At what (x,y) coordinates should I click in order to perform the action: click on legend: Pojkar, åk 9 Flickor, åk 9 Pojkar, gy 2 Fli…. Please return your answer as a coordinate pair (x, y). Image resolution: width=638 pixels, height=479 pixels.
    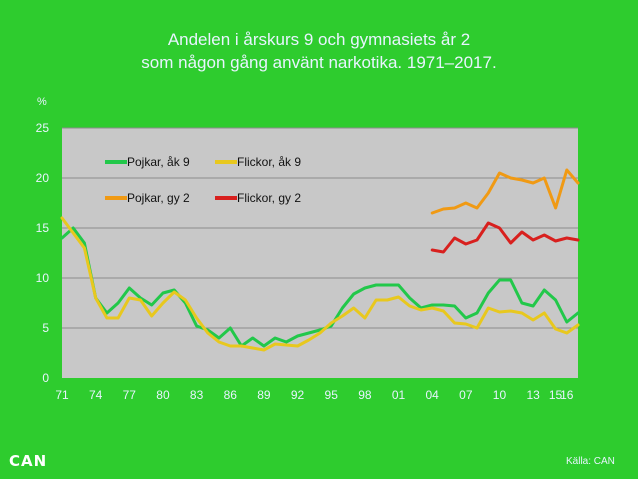
    Looking at the image, I should click on (203, 180).